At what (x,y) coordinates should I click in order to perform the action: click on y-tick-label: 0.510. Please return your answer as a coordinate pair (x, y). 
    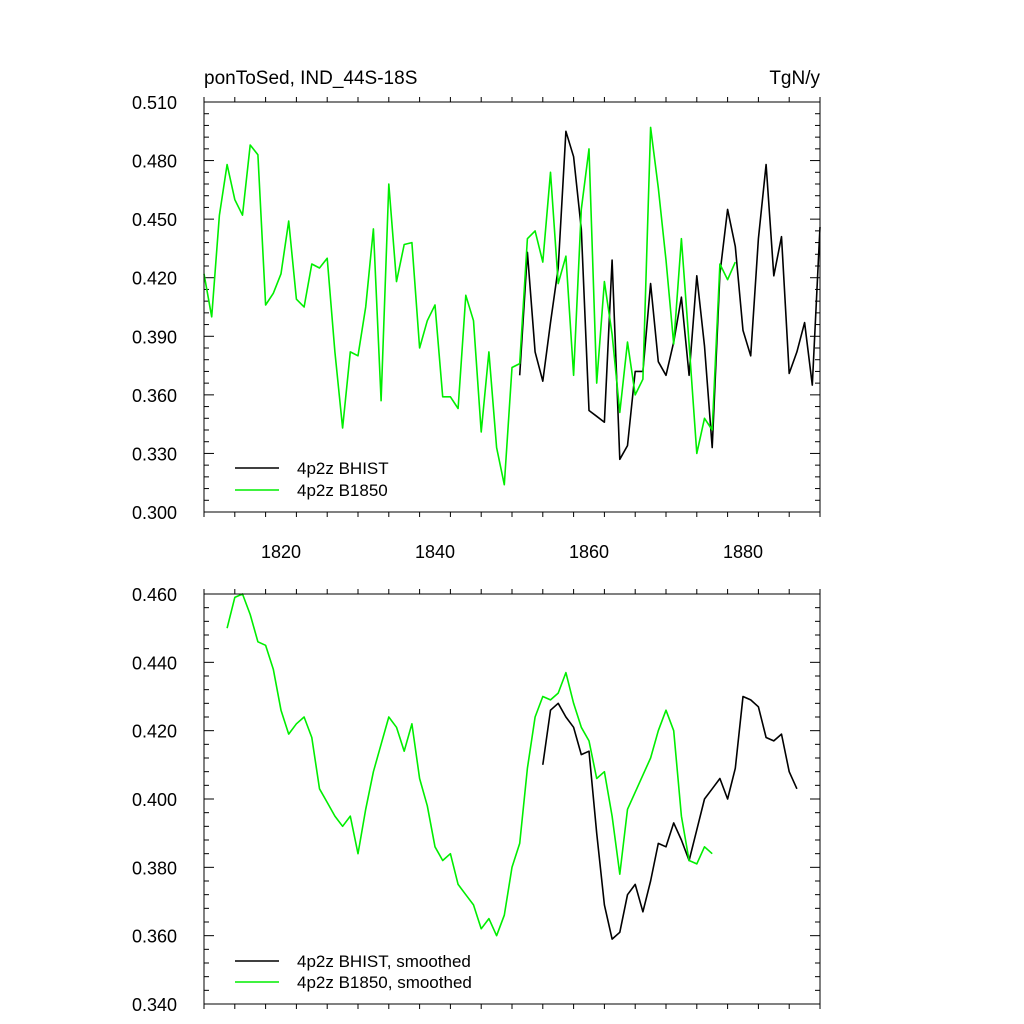
    Looking at the image, I should click on (154, 103).